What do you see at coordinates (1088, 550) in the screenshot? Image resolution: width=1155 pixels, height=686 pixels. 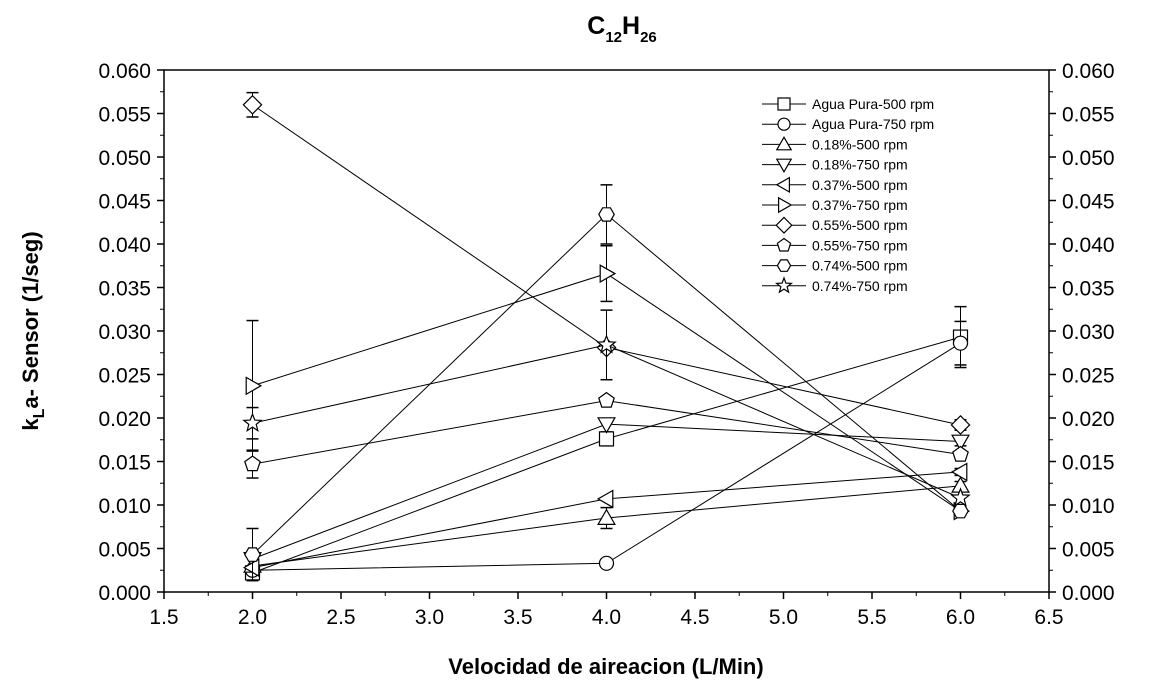 I see `y-tick-label-right: 0.005` at bounding box center [1088, 550].